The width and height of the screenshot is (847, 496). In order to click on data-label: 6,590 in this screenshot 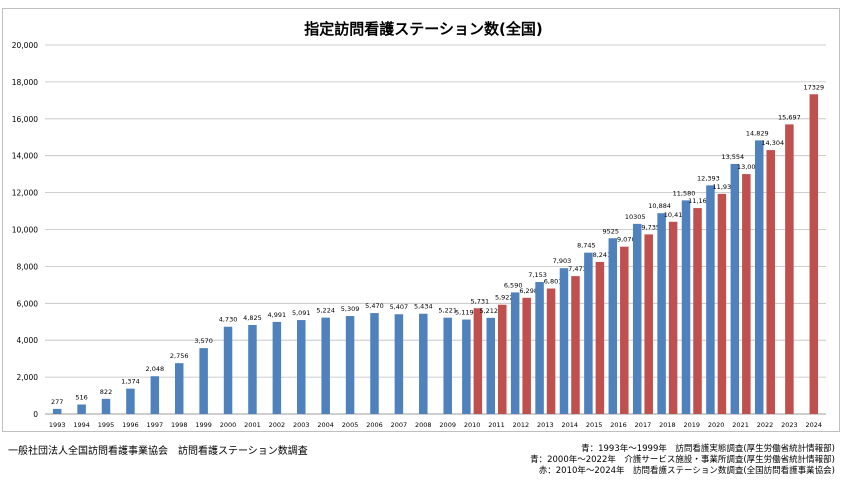, I will do `click(513, 285)`.